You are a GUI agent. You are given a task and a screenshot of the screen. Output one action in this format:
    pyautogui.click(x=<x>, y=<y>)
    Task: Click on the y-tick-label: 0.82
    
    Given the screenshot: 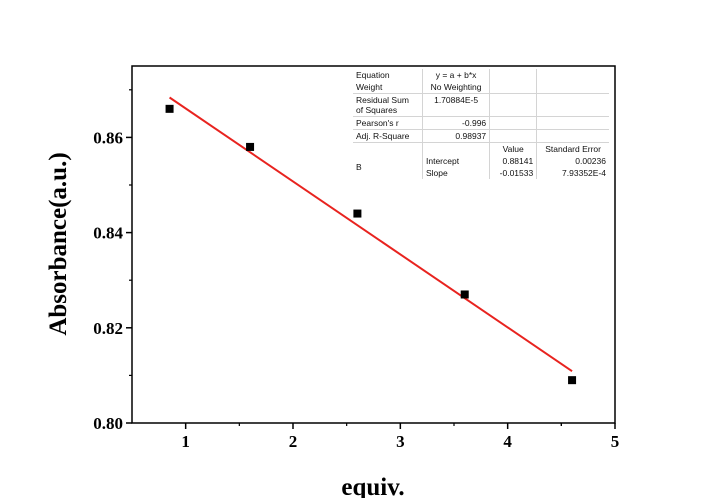 What is the action you would take?
    pyautogui.click(x=108, y=328)
    